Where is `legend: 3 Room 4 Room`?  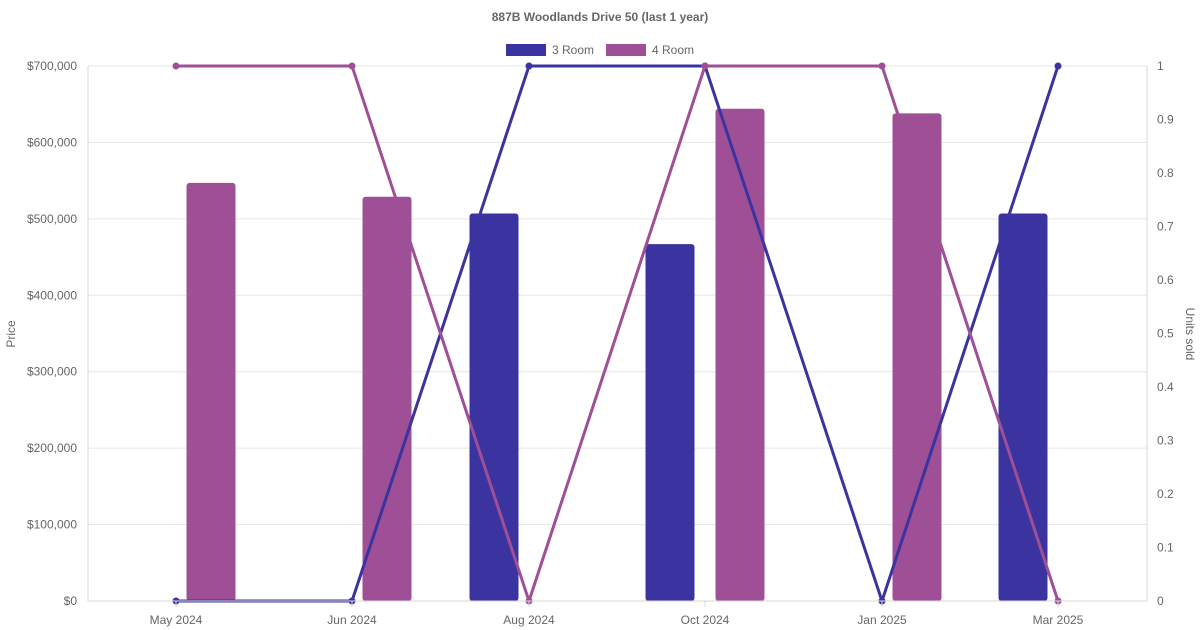
legend: 3 Room 4 Room is located at coordinates (600, 50).